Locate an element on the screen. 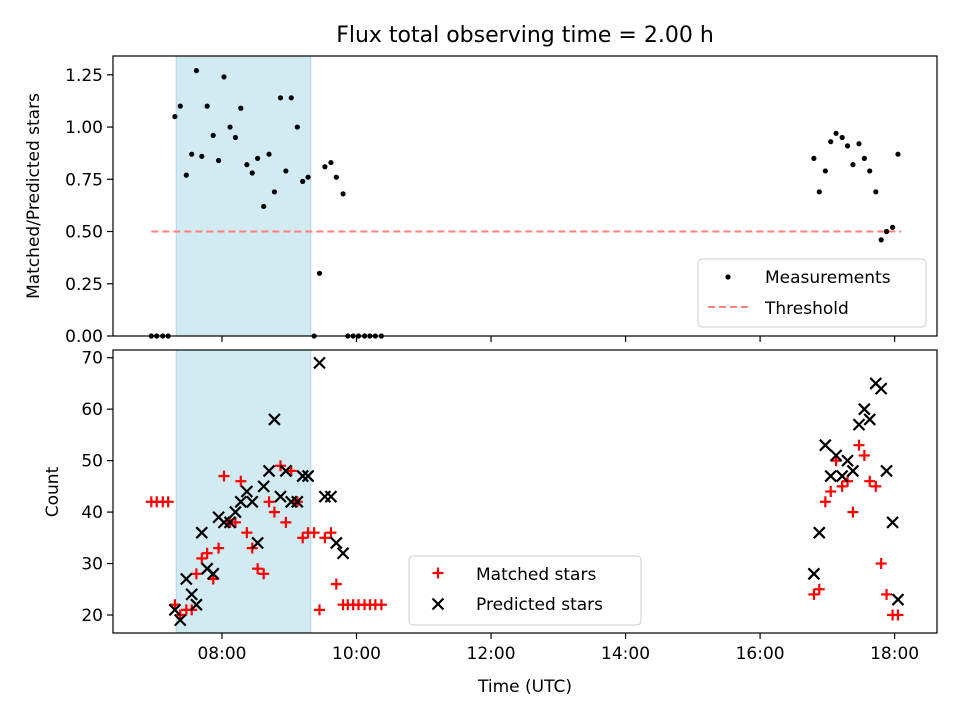 This screenshot has height=724, width=960. top-y-tick-label: 0.00 is located at coordinates (84, 337).